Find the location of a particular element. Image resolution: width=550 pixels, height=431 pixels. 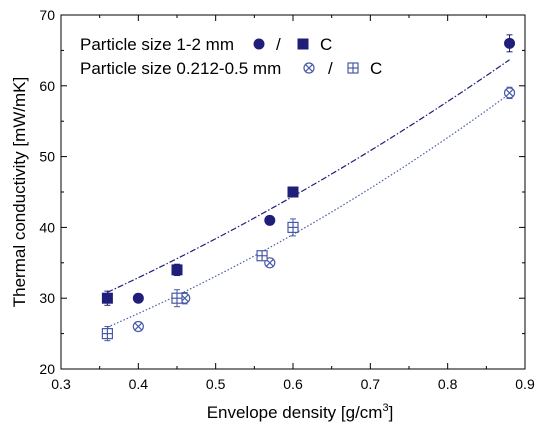

x-tick-label: 0.4 is located at coordinates (139, 384).